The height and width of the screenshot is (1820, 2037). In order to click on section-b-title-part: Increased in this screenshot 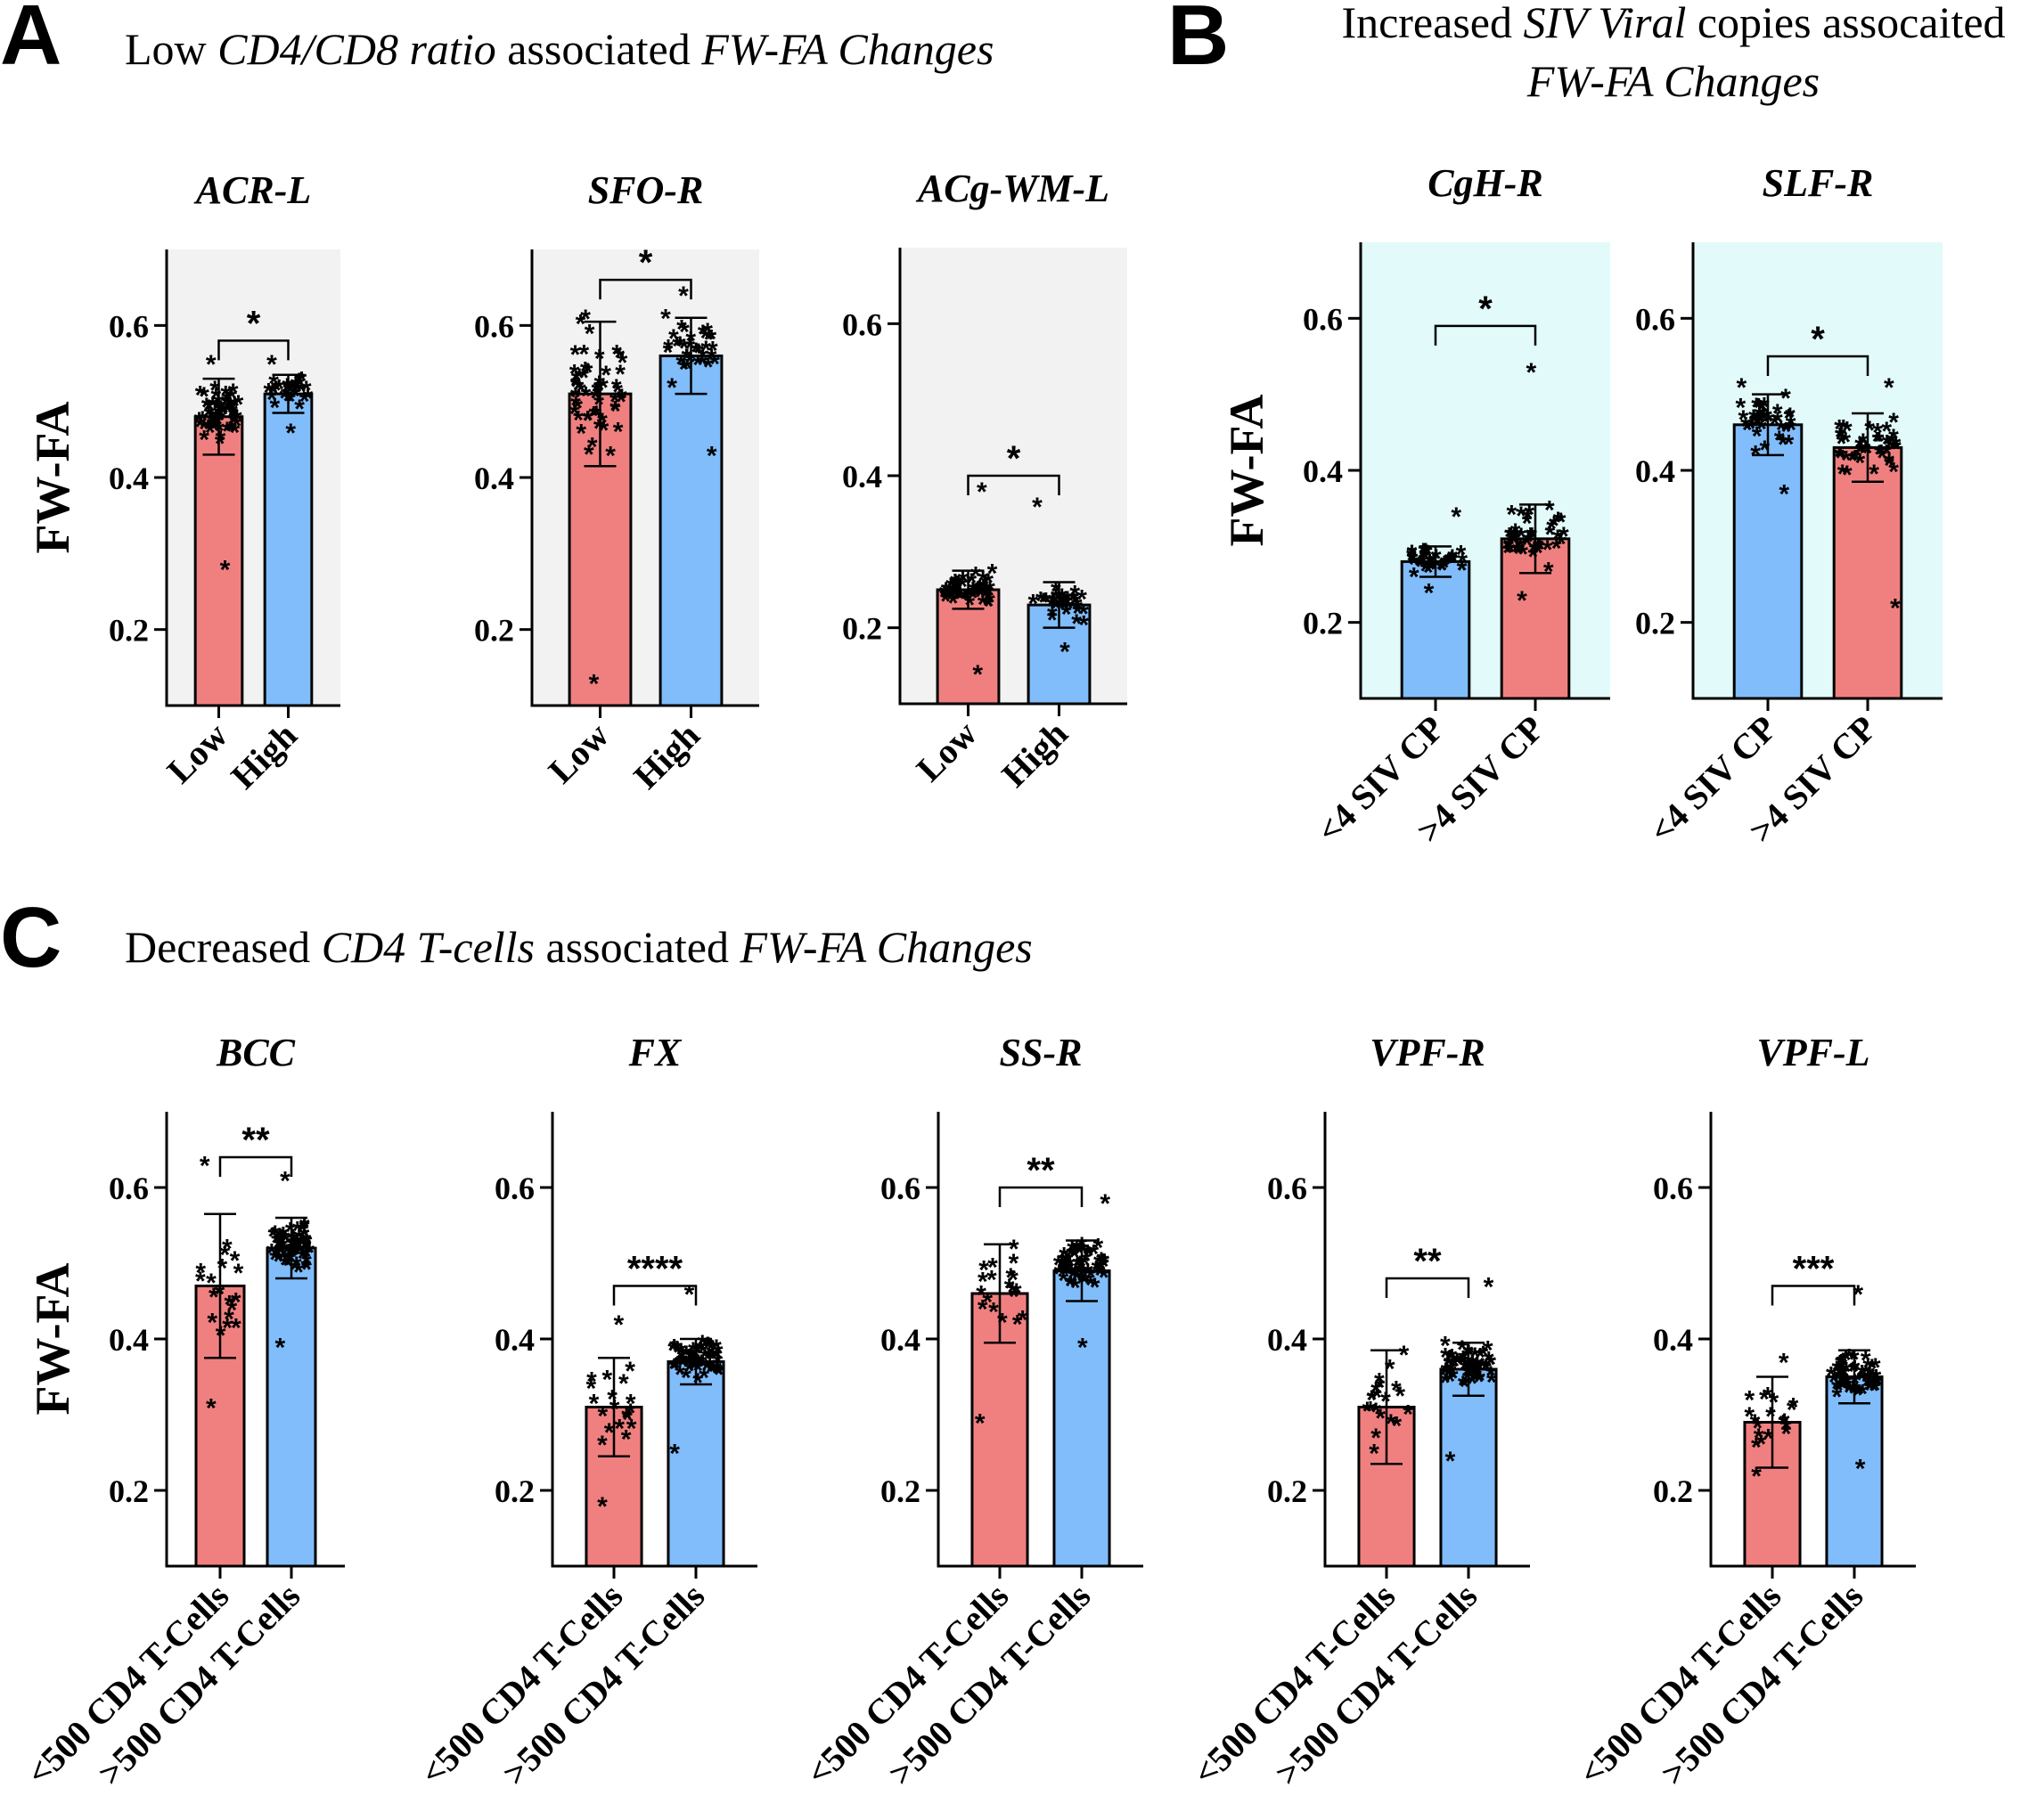, I will do `click(1432, 23)`.